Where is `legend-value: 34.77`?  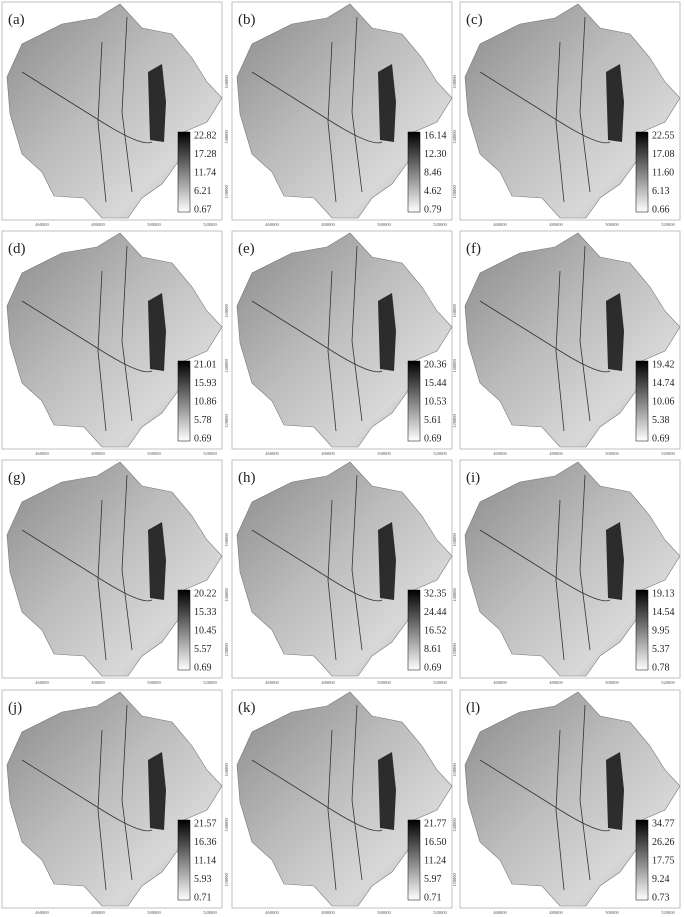
legend-value: 34.77 is located at coordinates (663, 823).